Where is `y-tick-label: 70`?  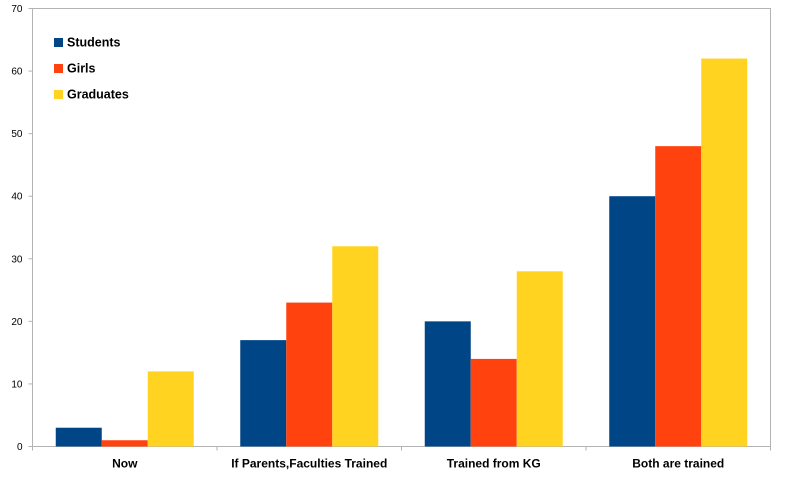
y-tick-label: 70 is located at coordinates (17, 9).